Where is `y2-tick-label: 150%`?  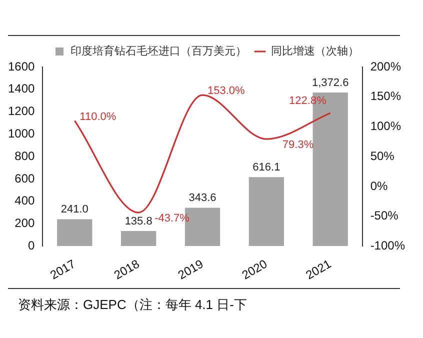
y2-tick-label: 150% is located at coordinates (386, 96).